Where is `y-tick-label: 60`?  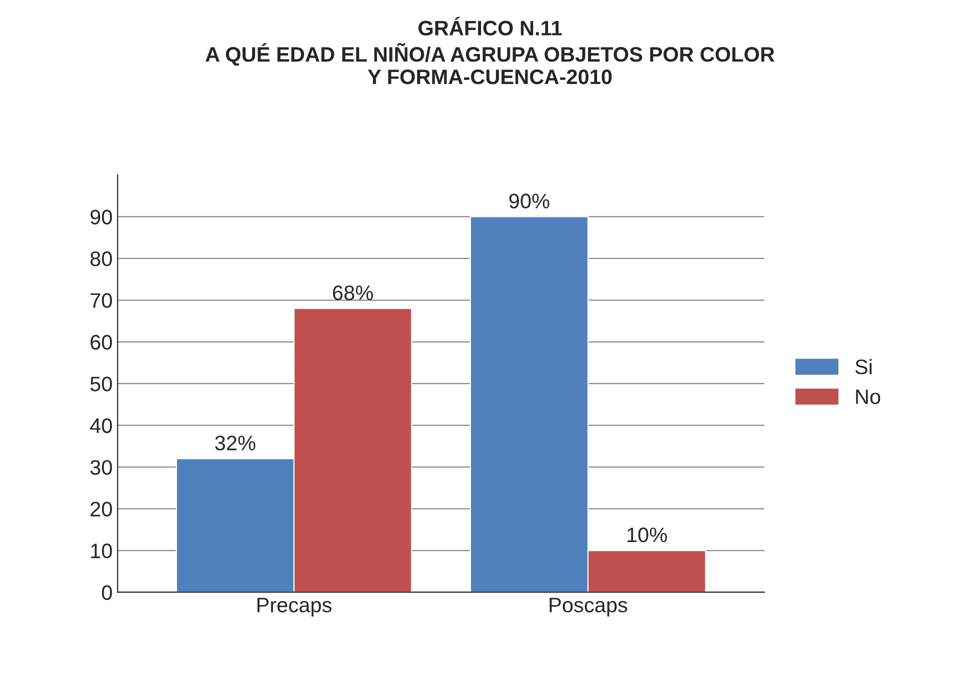
y-tick-label: 60 is located at coordinates (101, 342).